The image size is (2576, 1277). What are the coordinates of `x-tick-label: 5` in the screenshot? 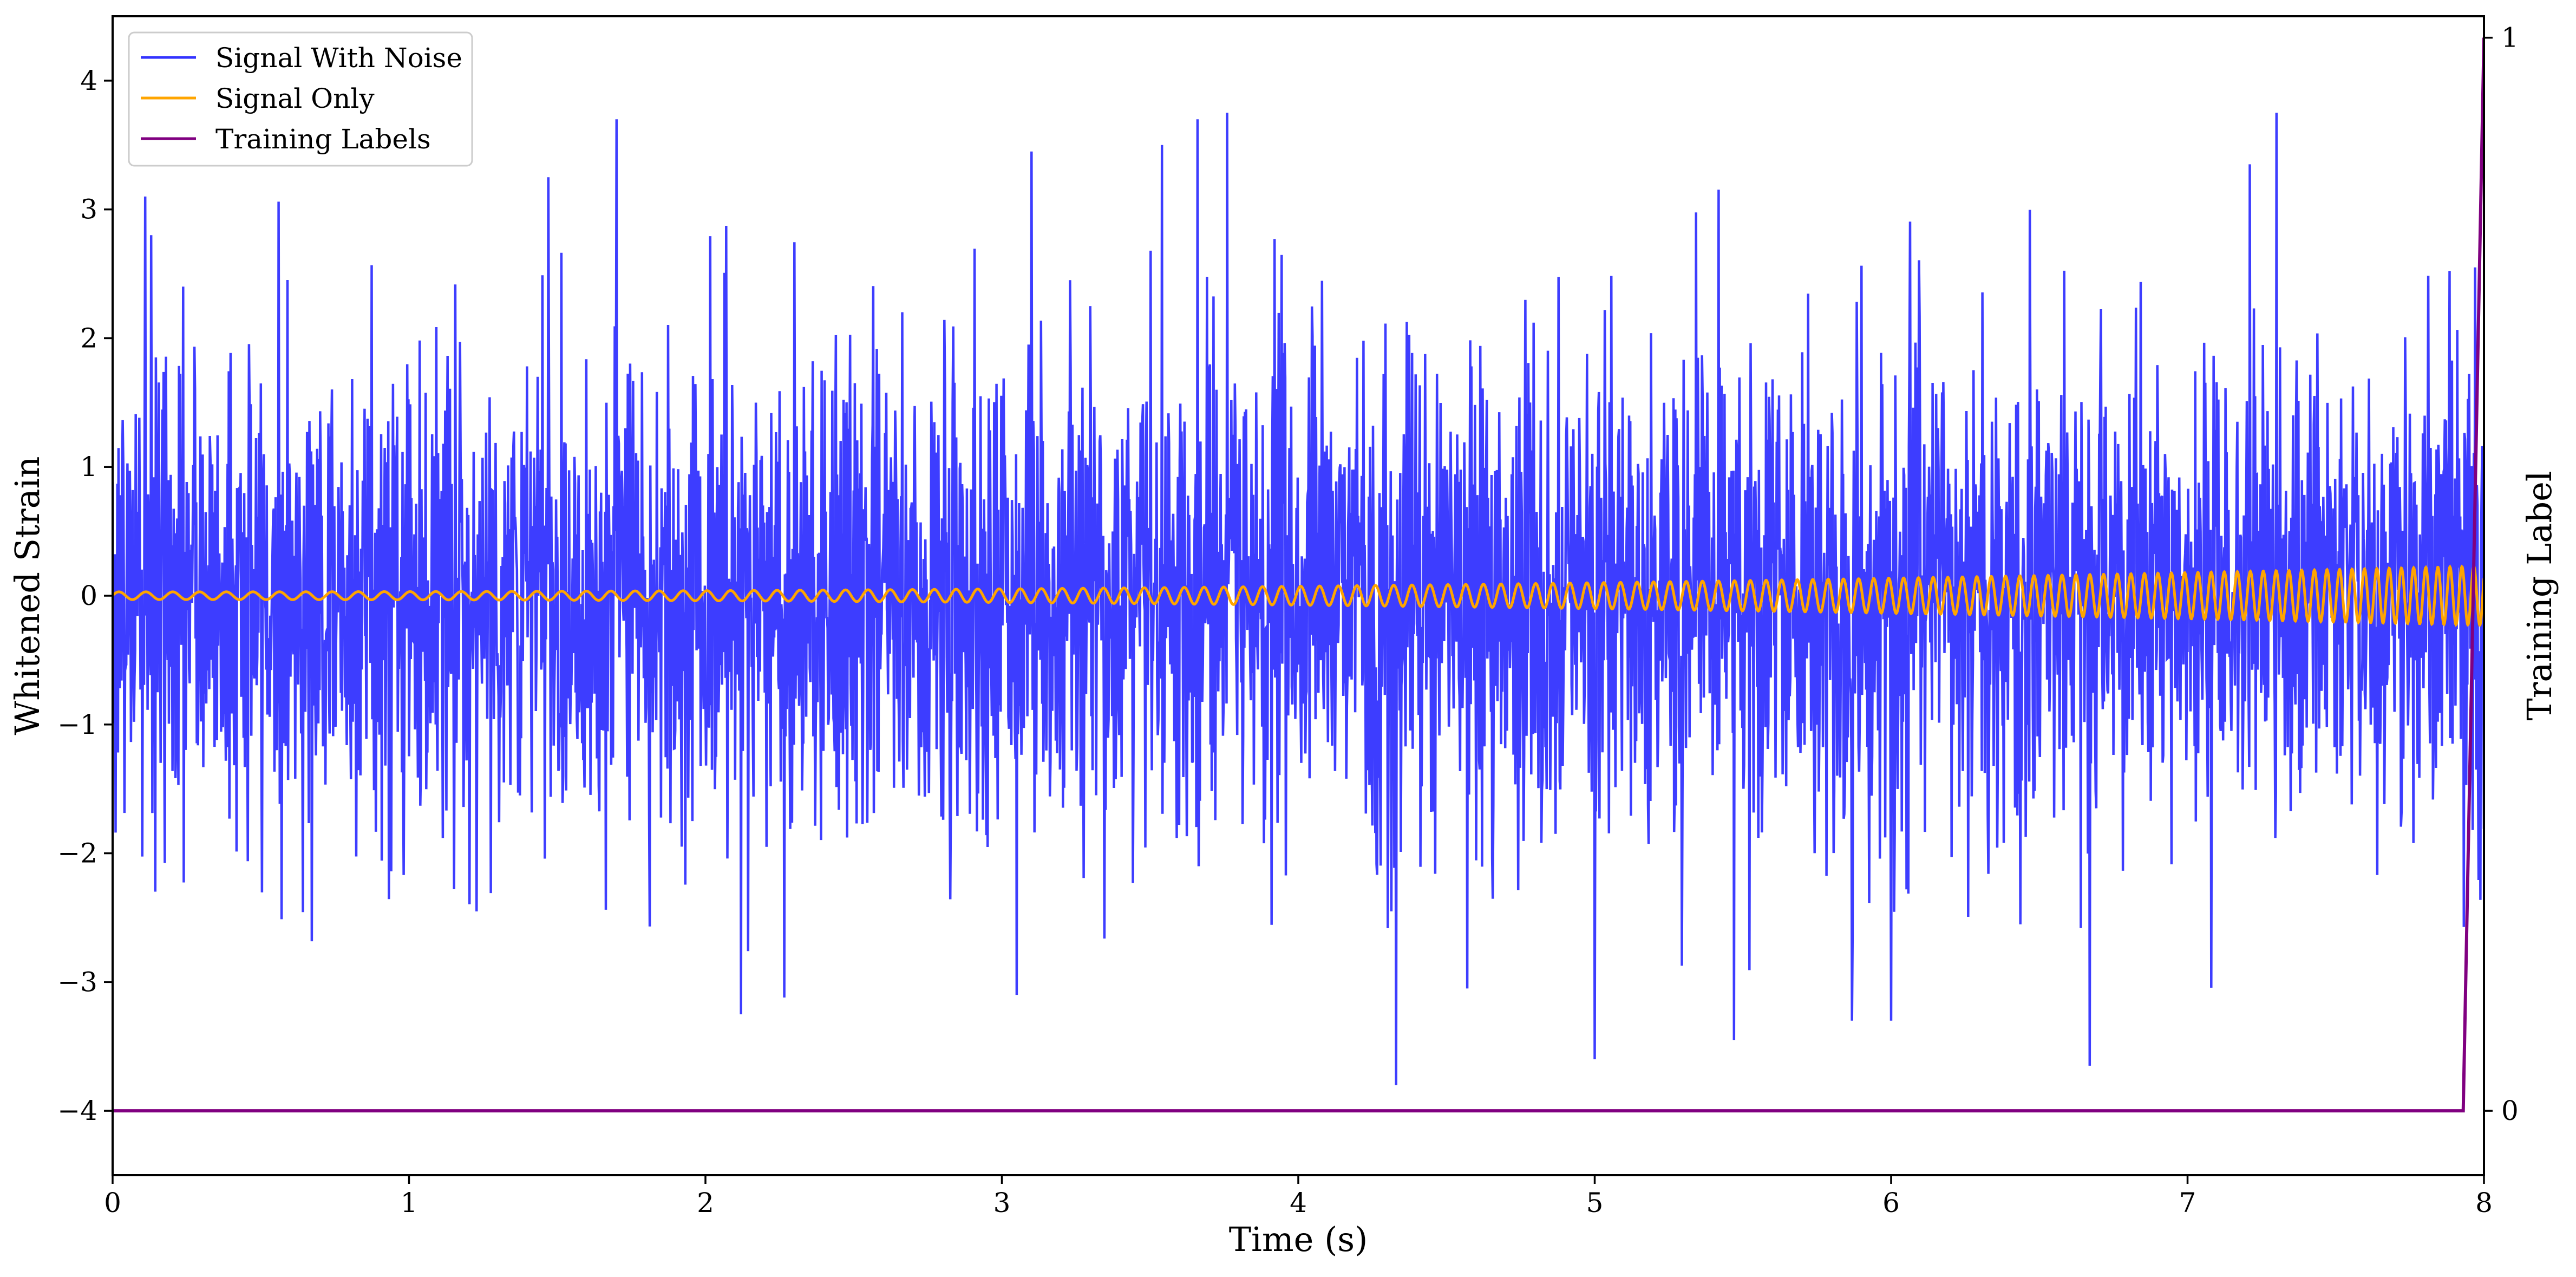 It's located at (1595, 1203).